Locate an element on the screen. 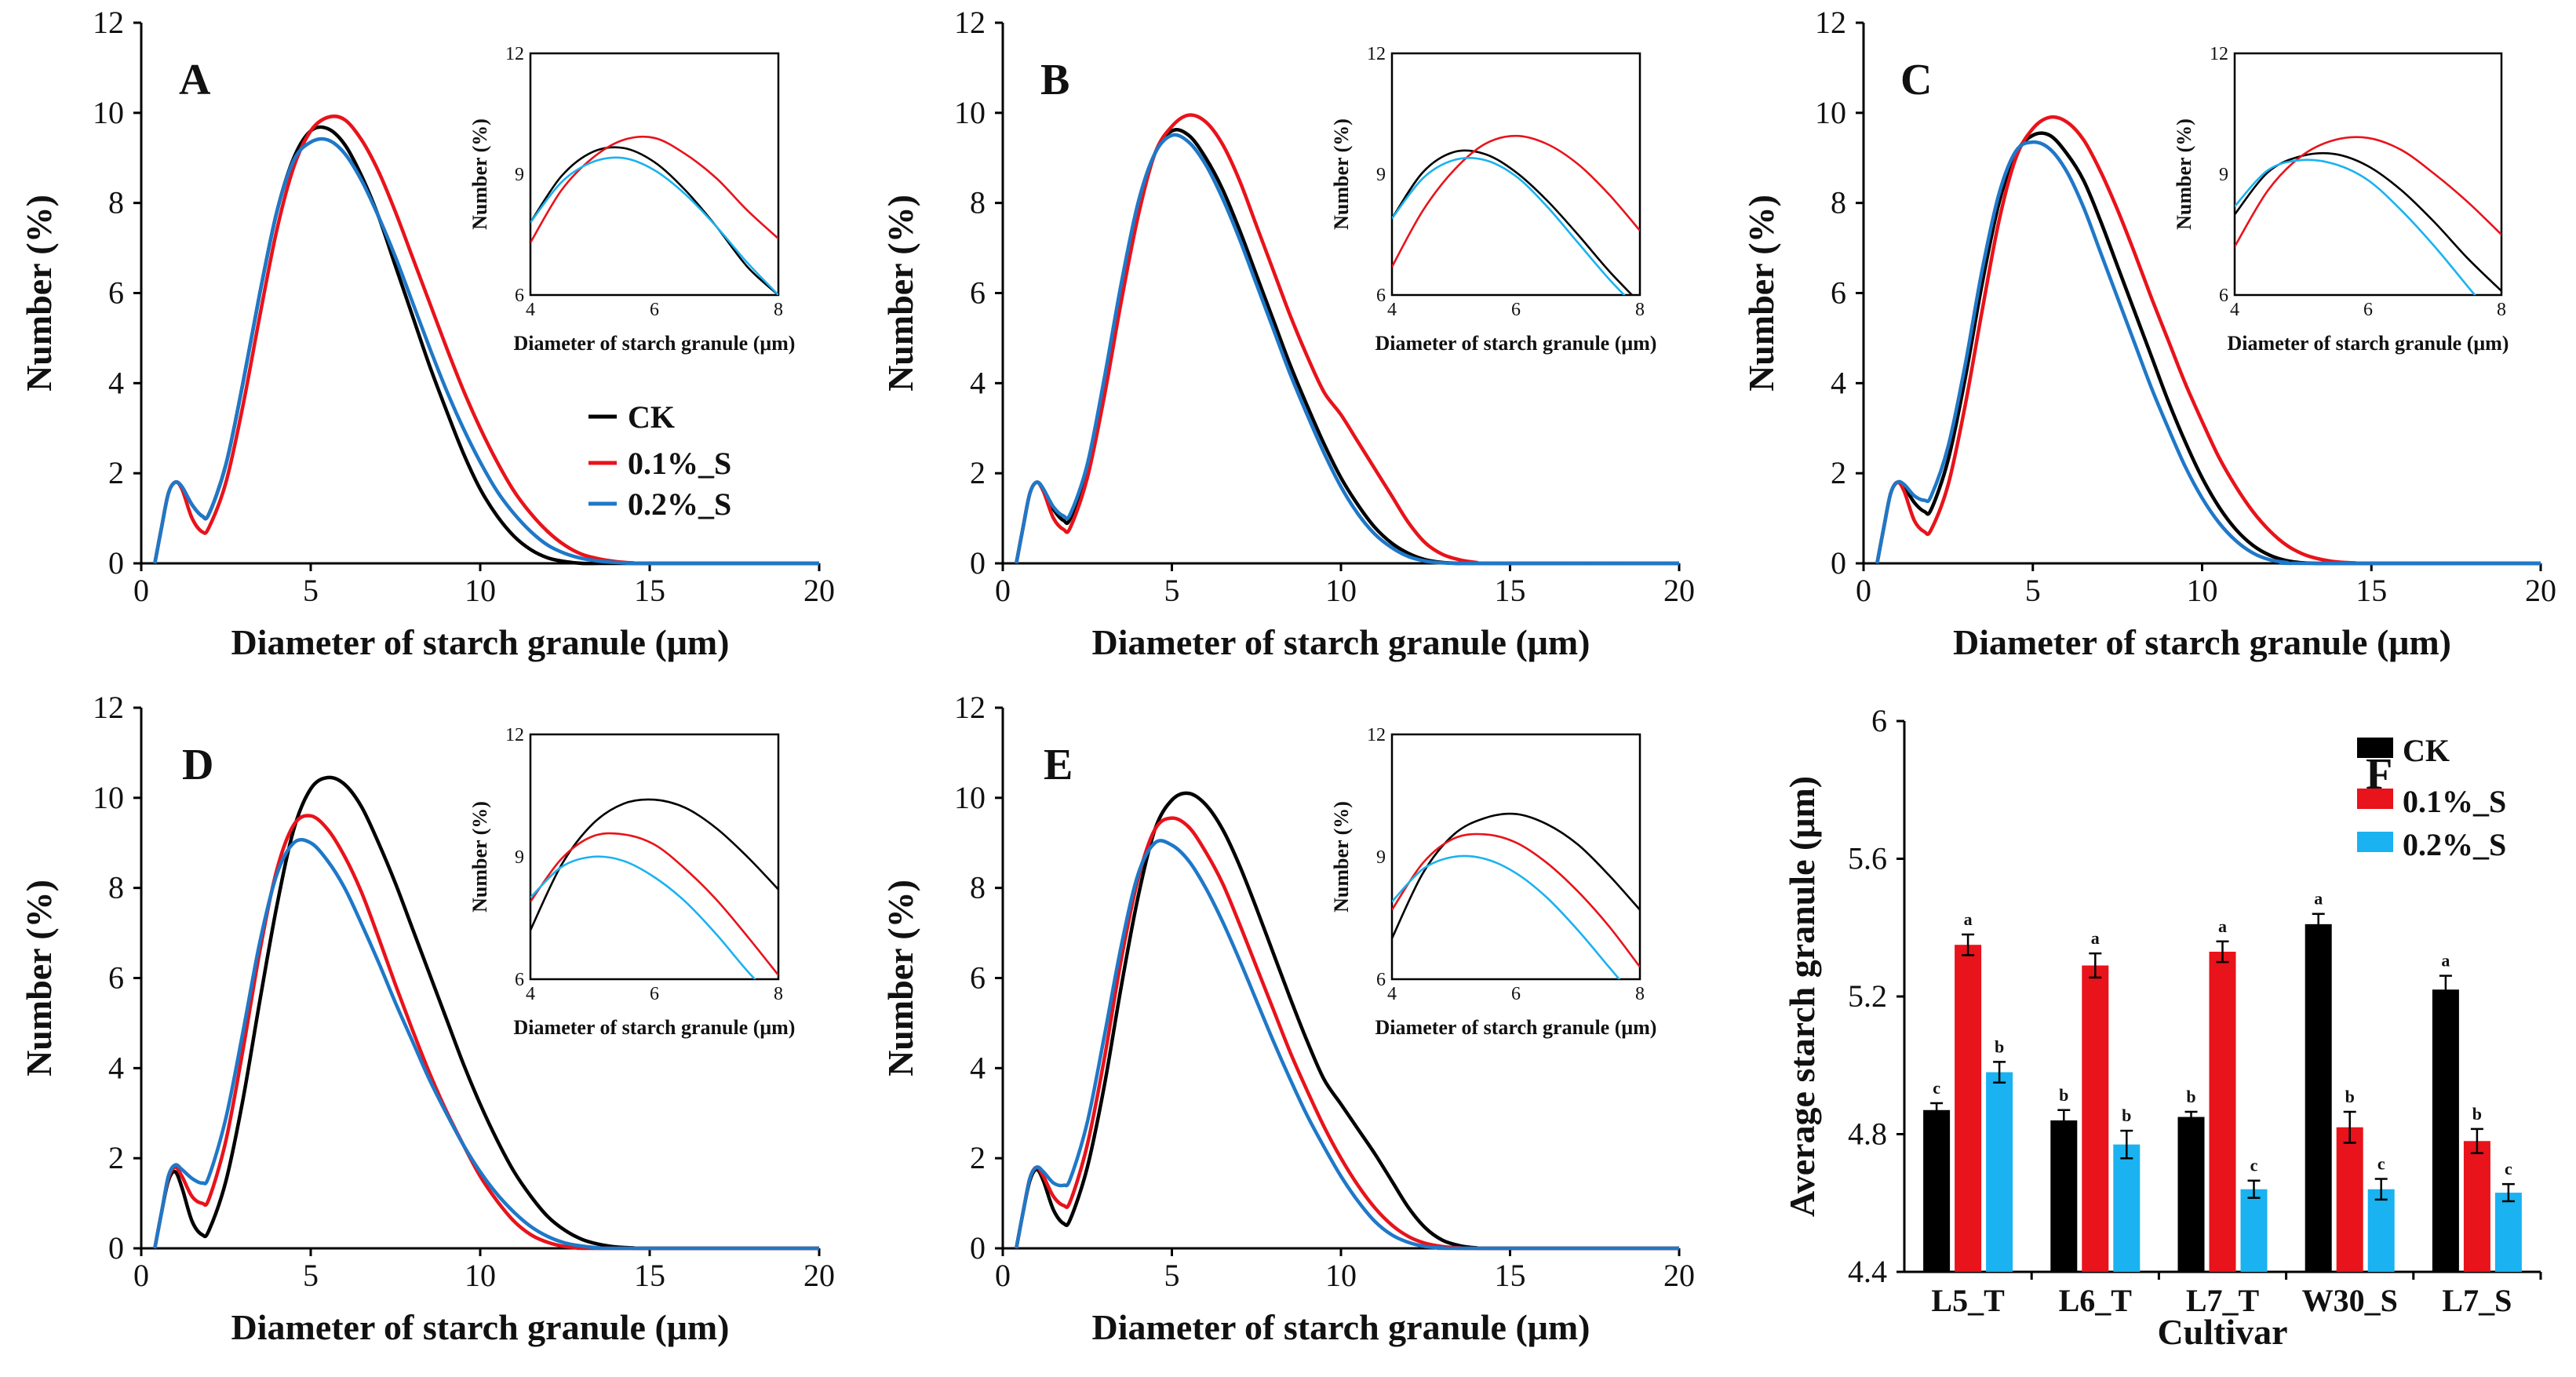  inset-y-axis-title: Number (%) is located at coordinates (2184, 174).